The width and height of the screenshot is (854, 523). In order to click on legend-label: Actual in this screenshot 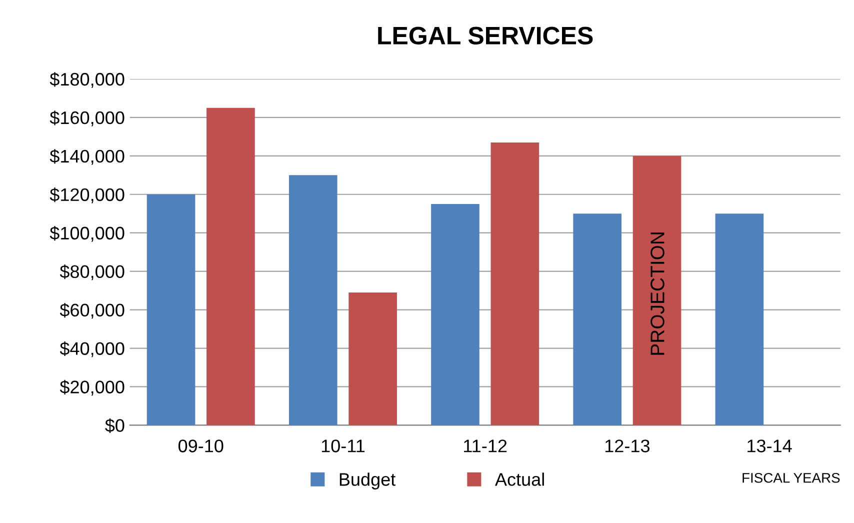, I will do `click(519, 479)`.